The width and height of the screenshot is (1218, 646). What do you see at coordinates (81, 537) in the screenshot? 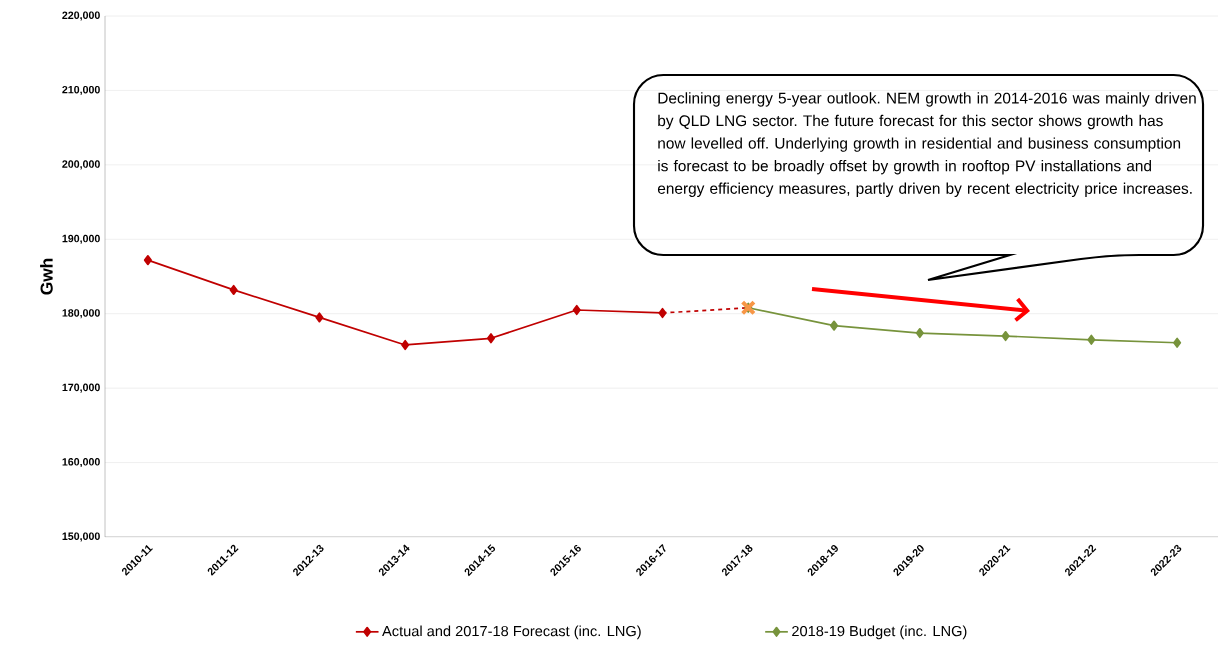
I see `y-tick-label: 150,000` at bounding box center [81, 537].